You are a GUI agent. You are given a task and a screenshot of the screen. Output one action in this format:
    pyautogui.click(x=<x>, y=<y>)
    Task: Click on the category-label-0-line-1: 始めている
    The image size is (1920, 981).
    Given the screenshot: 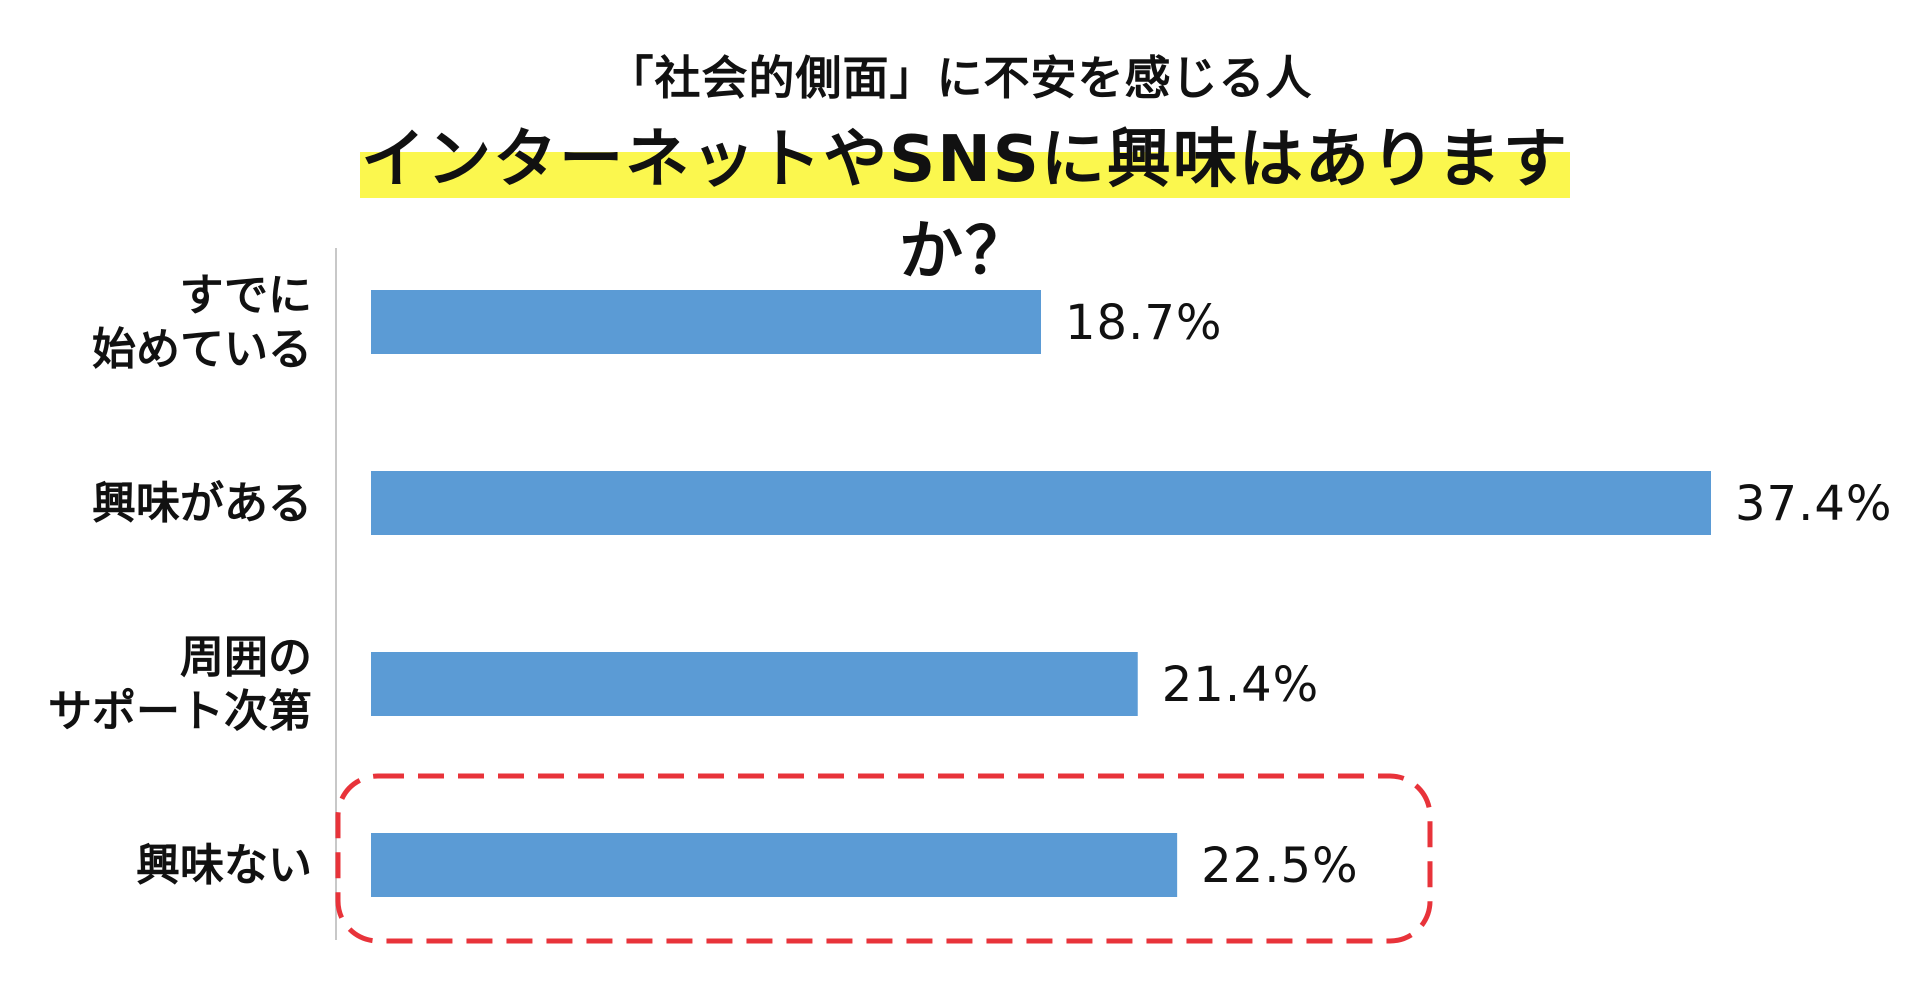 What is the action you would take?
    pyautogui.click(x=202, y=349)
    